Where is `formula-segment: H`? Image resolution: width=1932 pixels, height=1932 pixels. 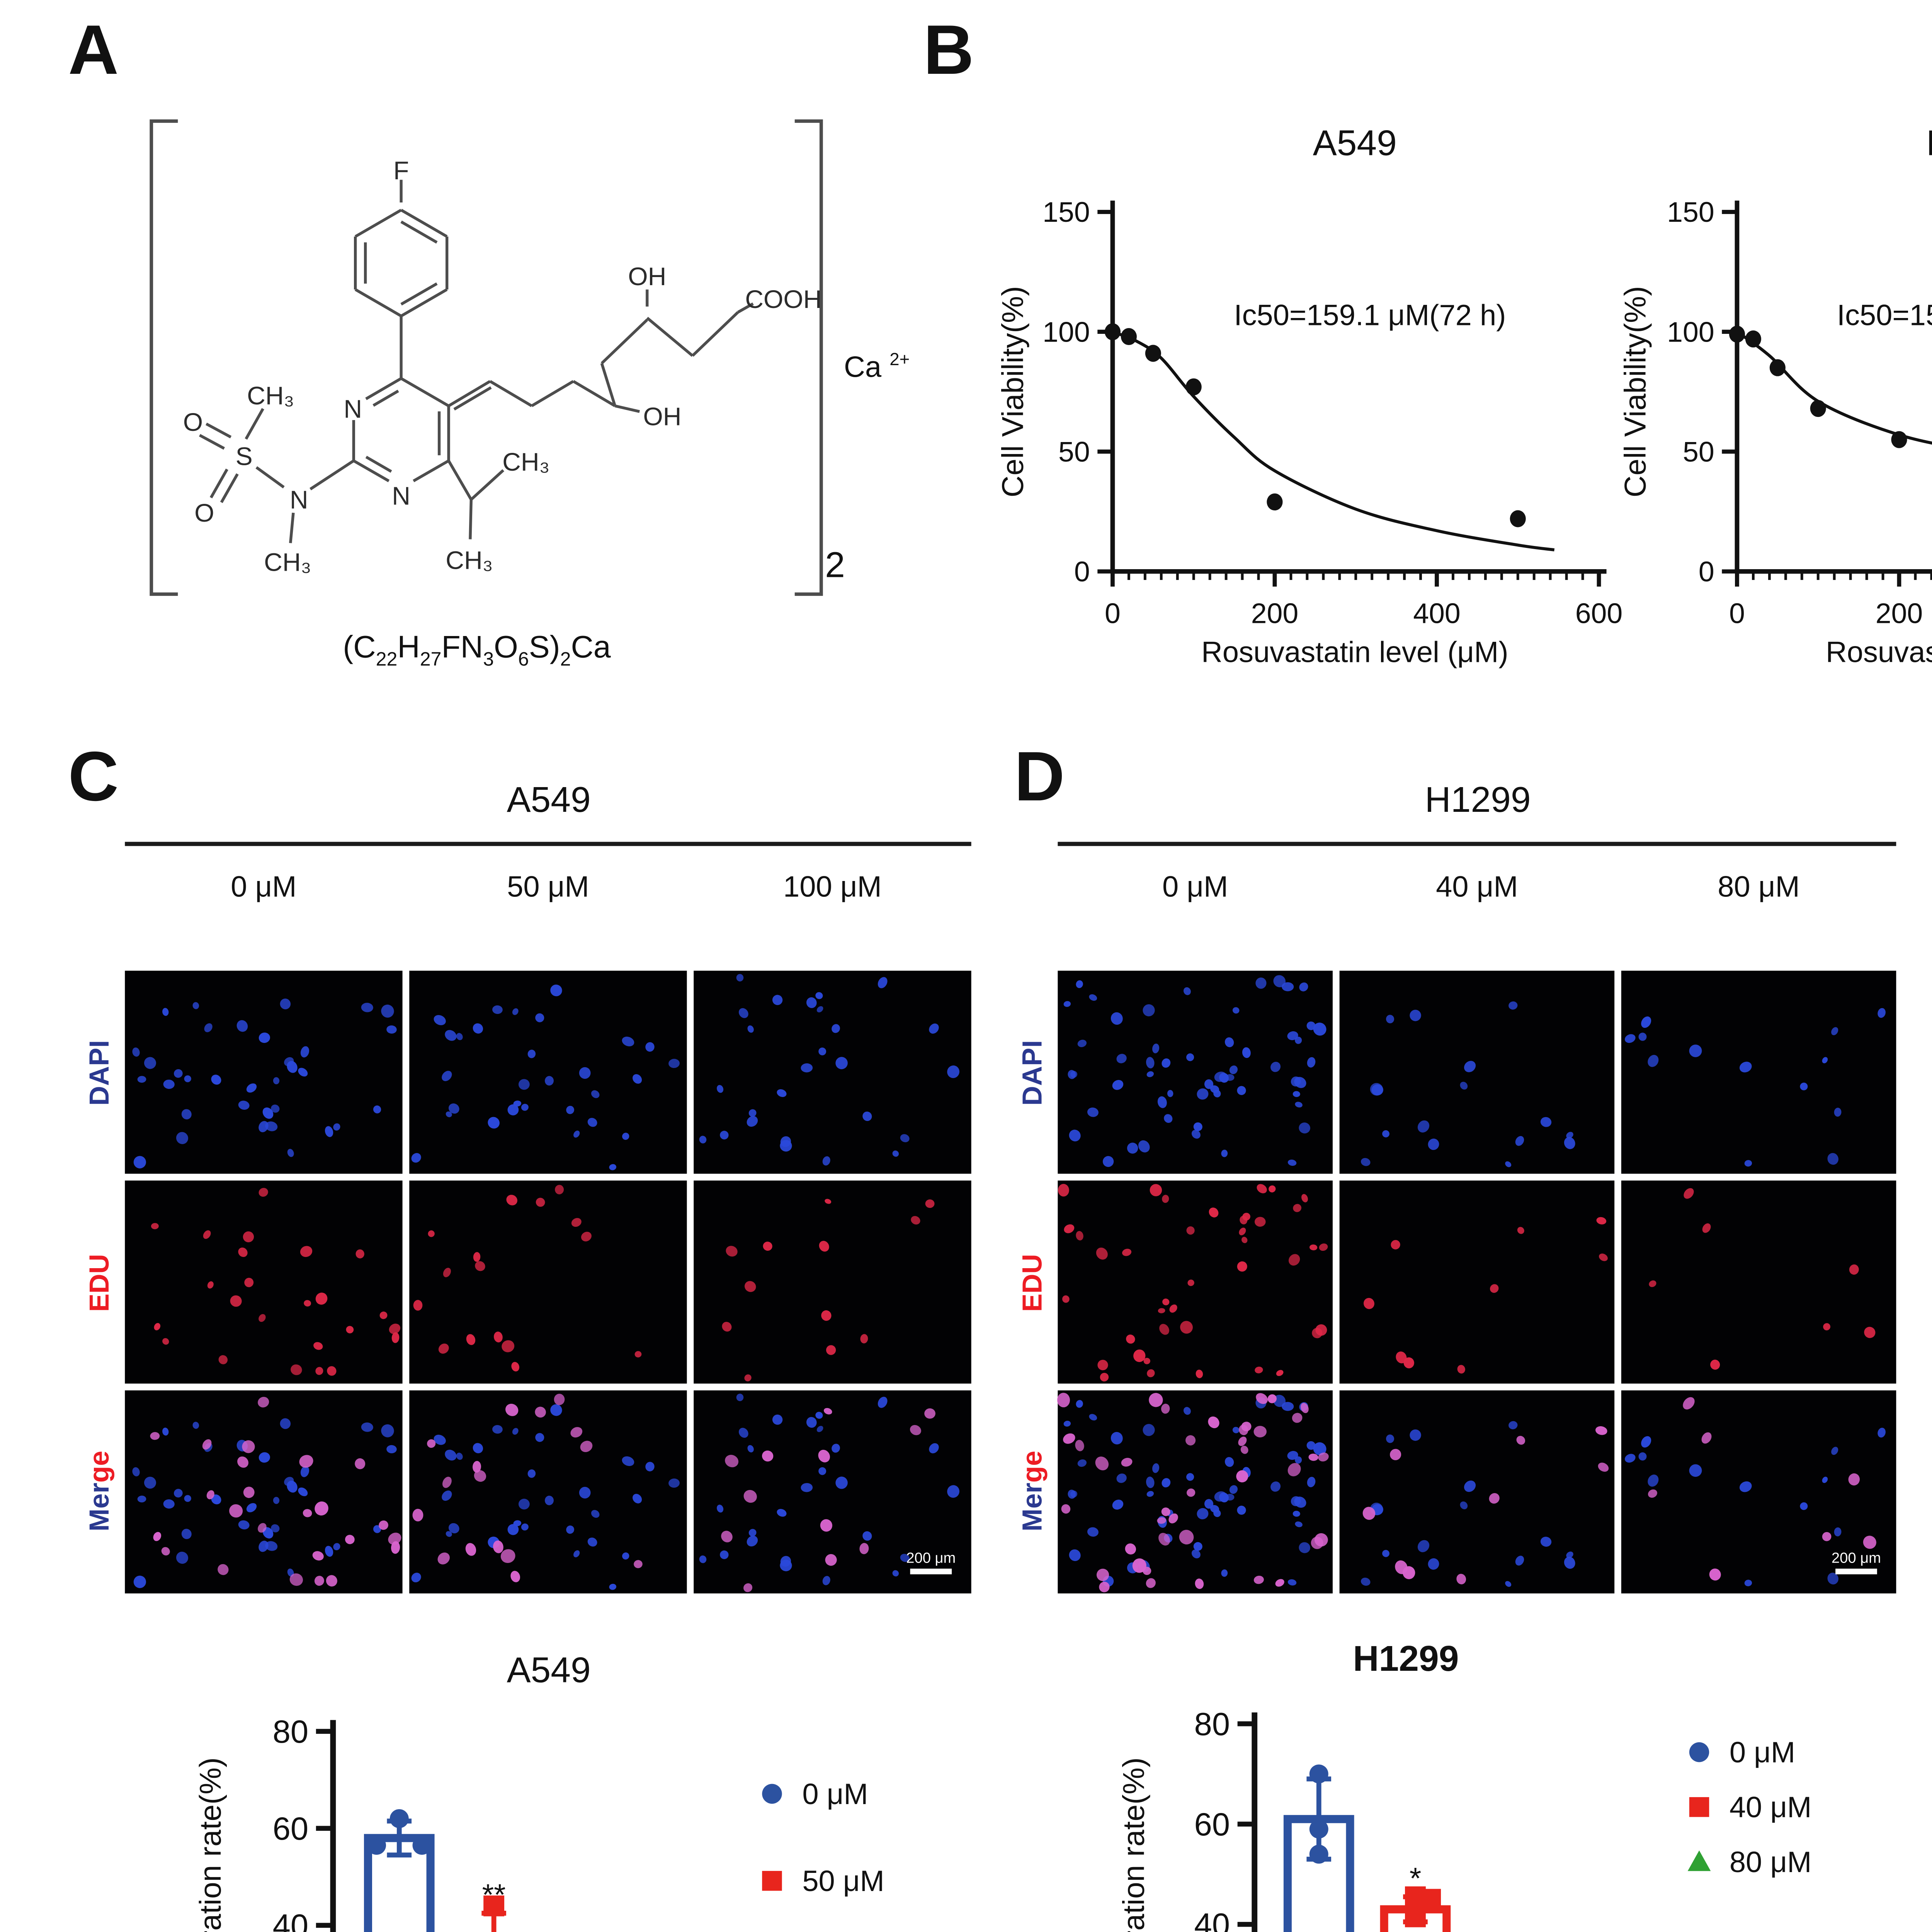
formula-segment: H is located at coordinates (408, 648).